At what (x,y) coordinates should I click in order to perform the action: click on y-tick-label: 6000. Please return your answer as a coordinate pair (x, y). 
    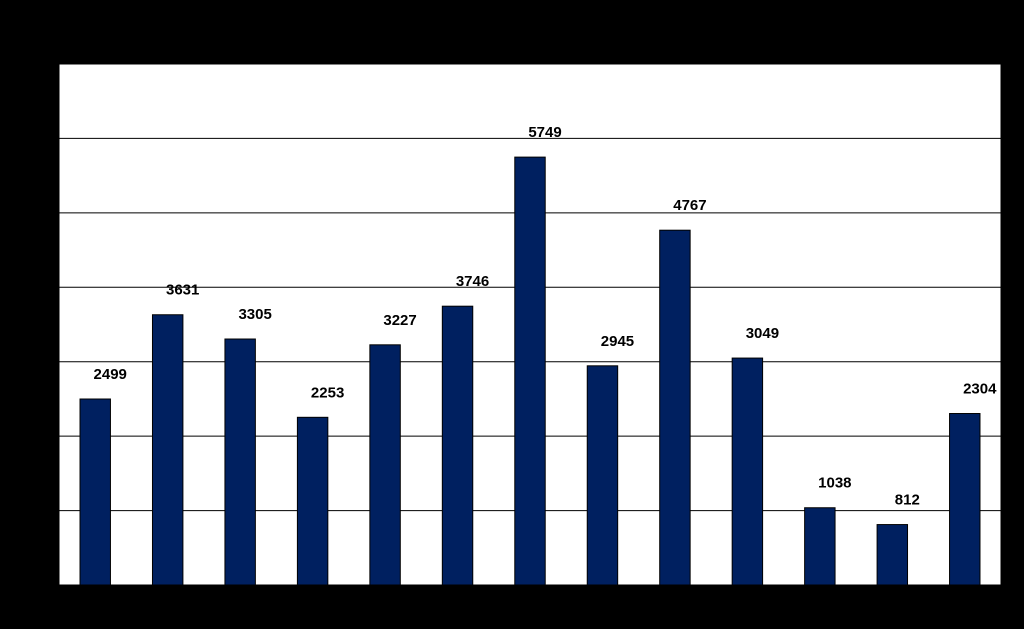
    Looking at the image, I should click on (34, 137).